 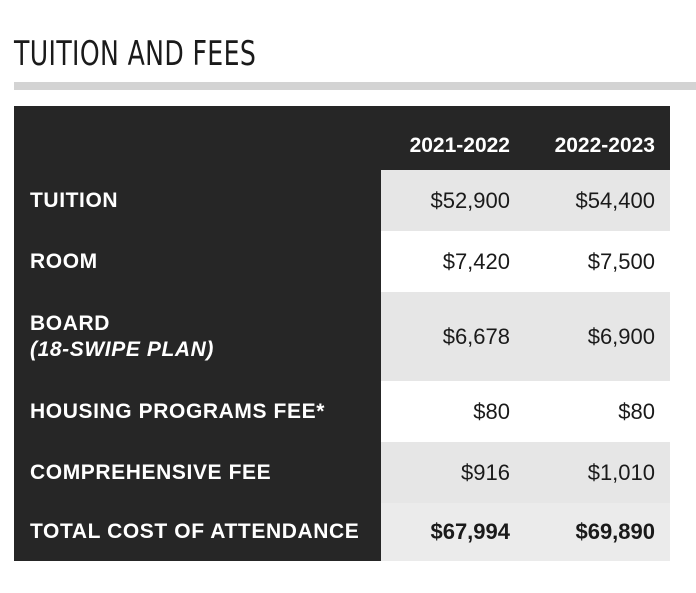 I want to click on table-row-total: TOTAL COST OF ATTENDANCE $67,994 $69,890, so click(x=342, y=532).